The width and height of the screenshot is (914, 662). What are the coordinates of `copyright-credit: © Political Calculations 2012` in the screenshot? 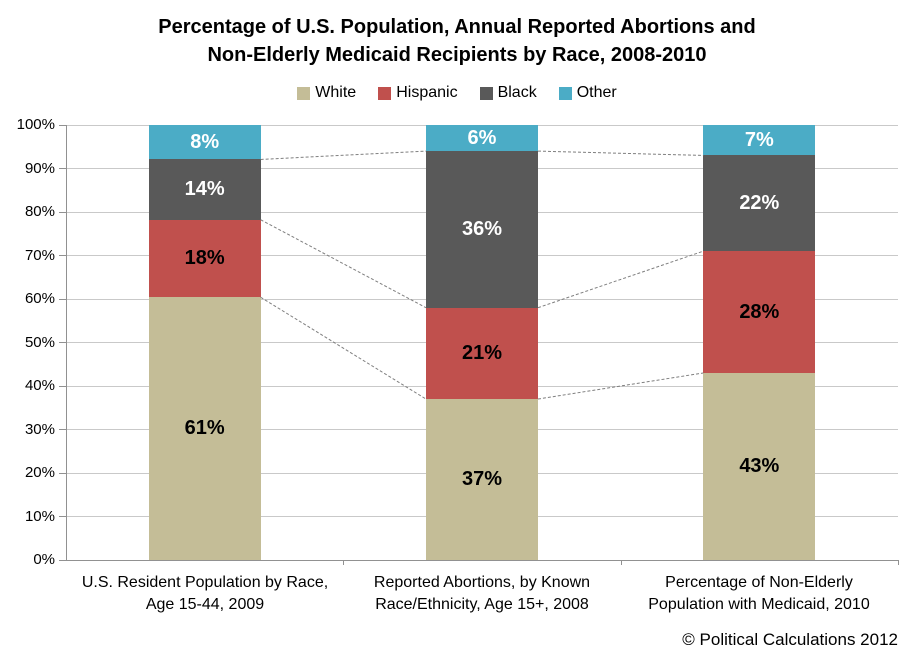 It's located at (790, 639).